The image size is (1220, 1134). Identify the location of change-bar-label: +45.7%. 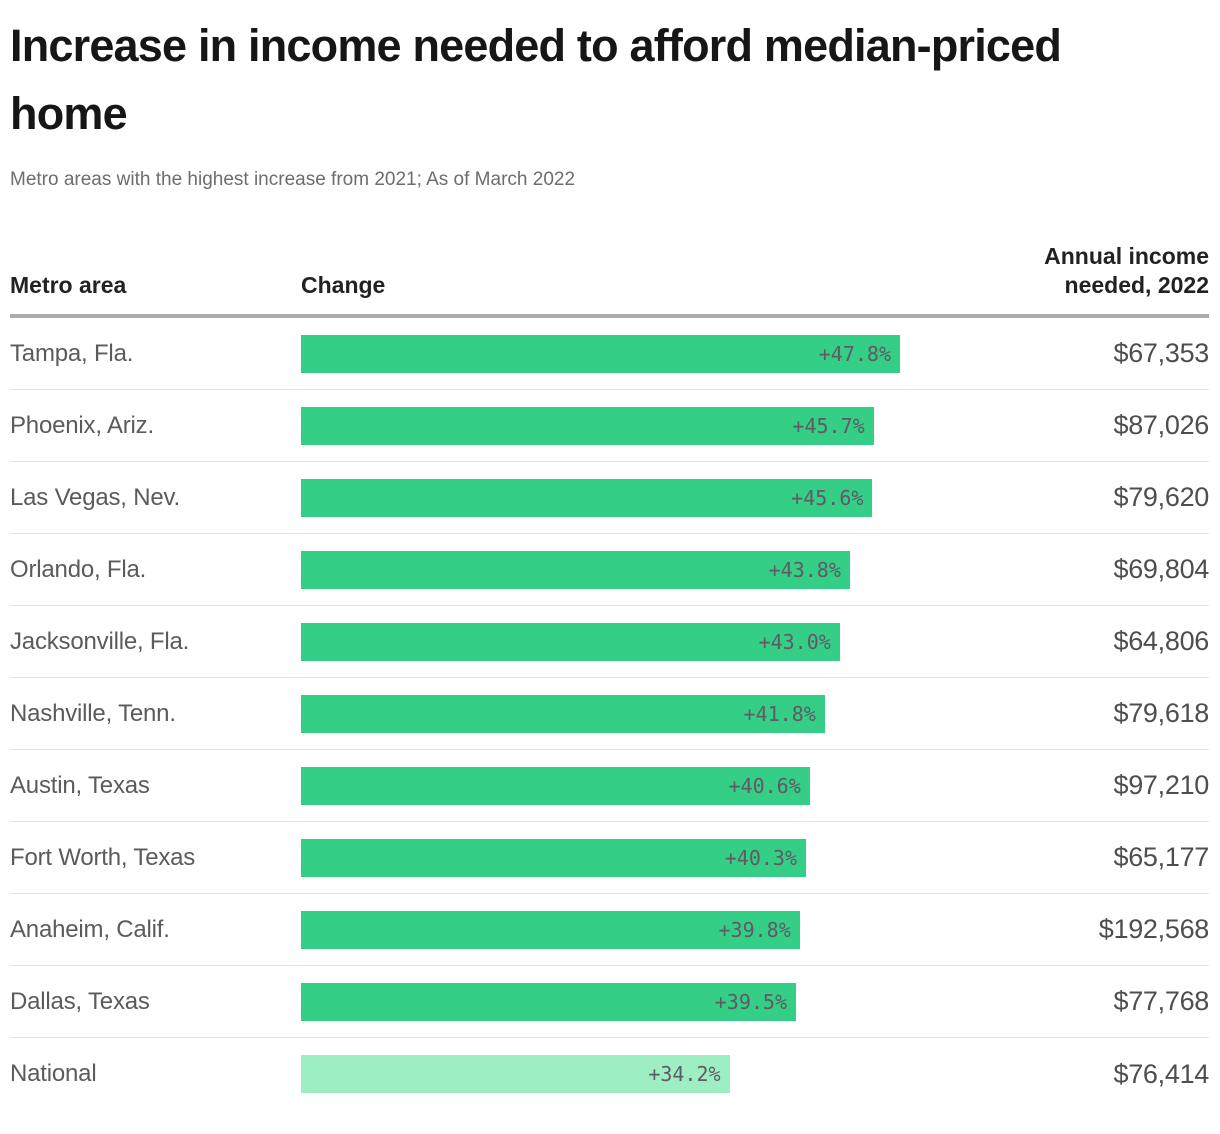
(828, 425).